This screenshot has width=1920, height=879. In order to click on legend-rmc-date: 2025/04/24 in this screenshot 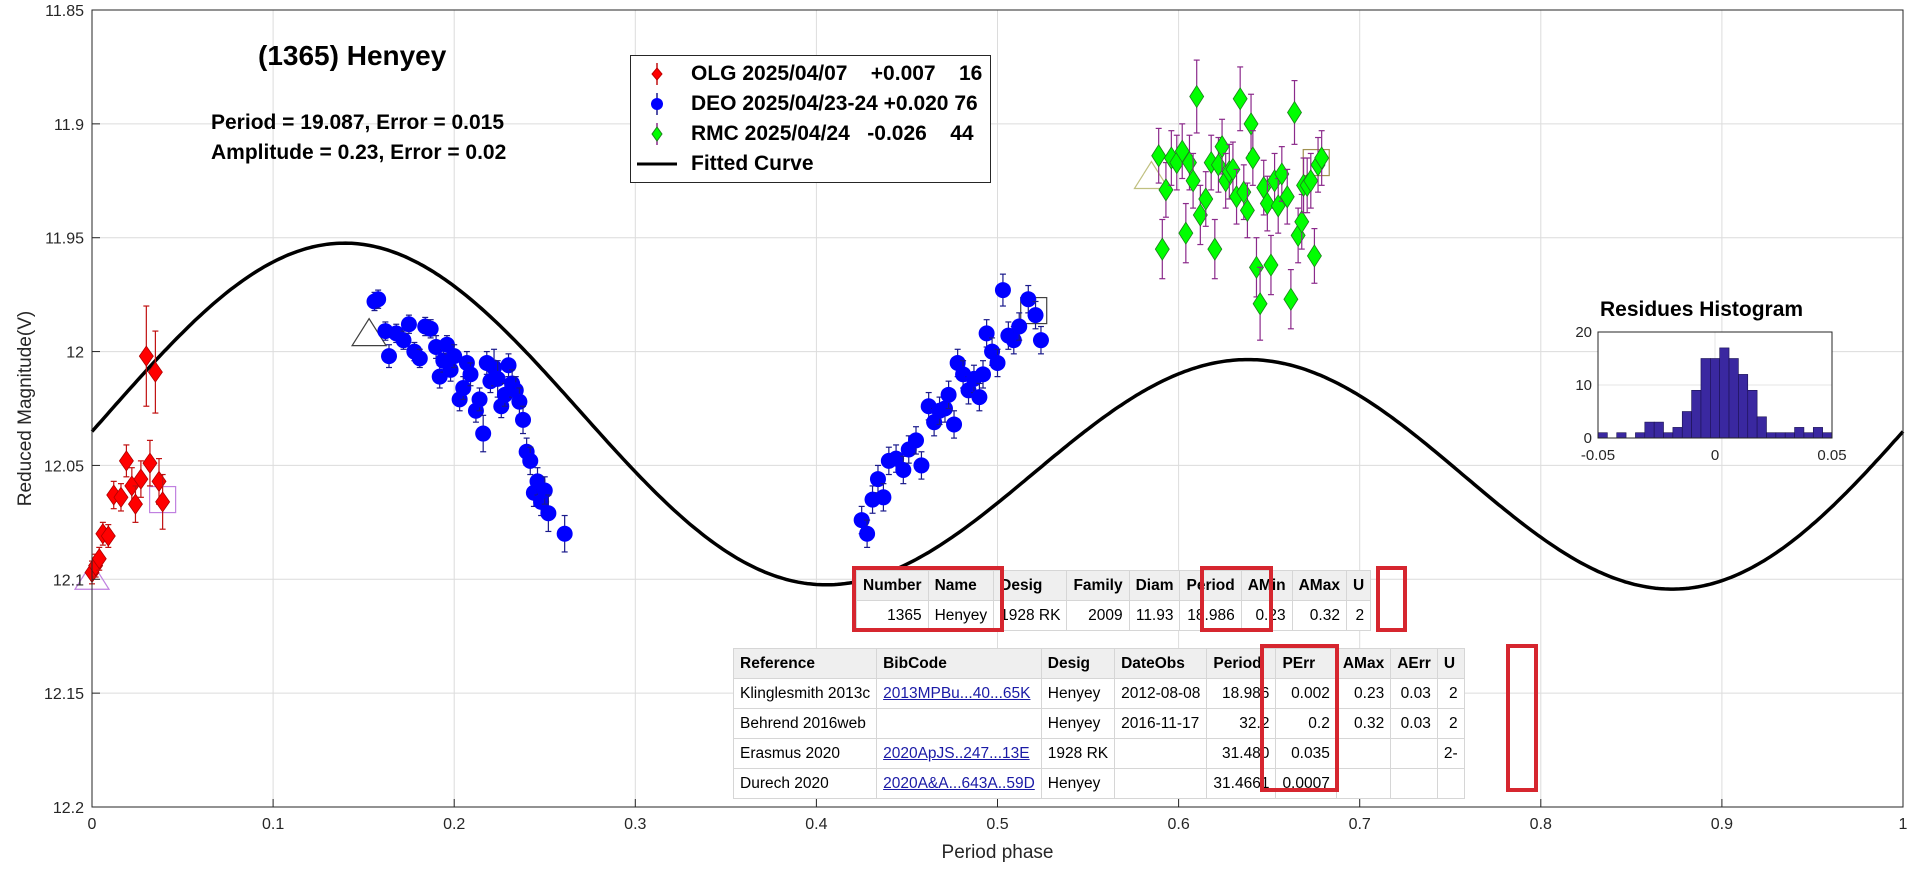, I will do `click(797, 133)`.